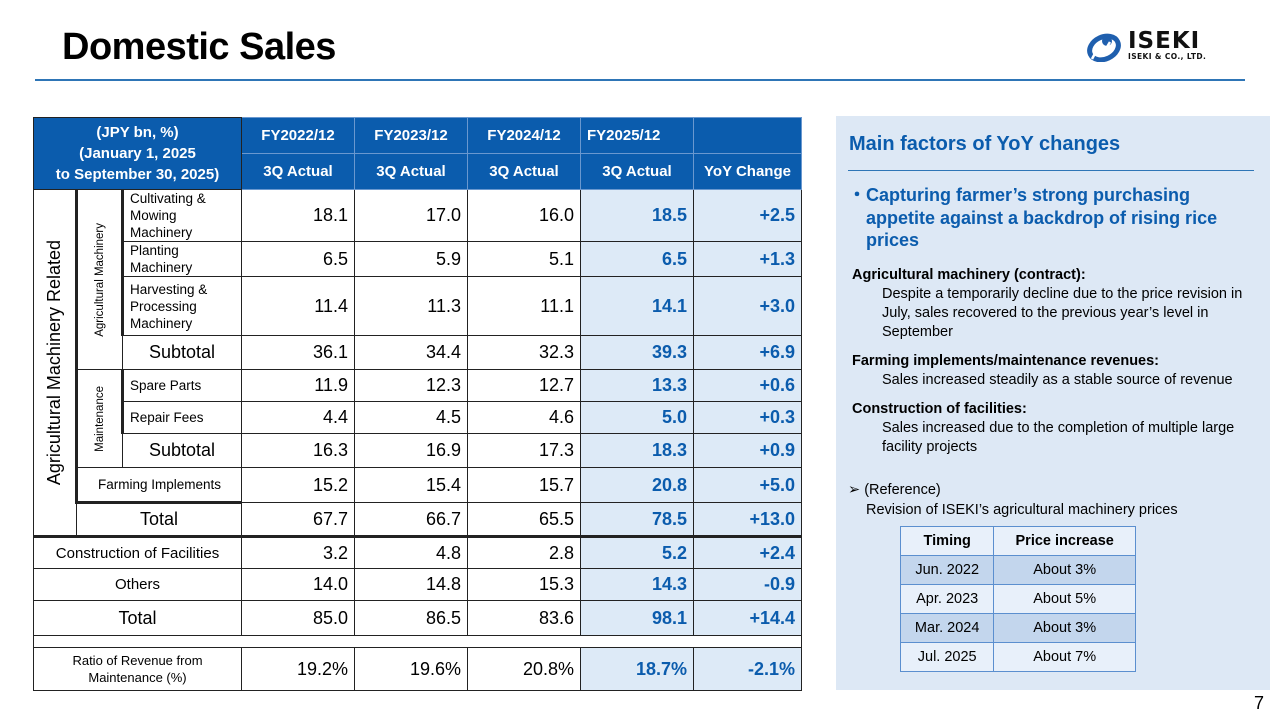 This screenshot has width=1280, height=720. I want to click on col-header-3q-2023: 3Q Actual, so click(411, 171).